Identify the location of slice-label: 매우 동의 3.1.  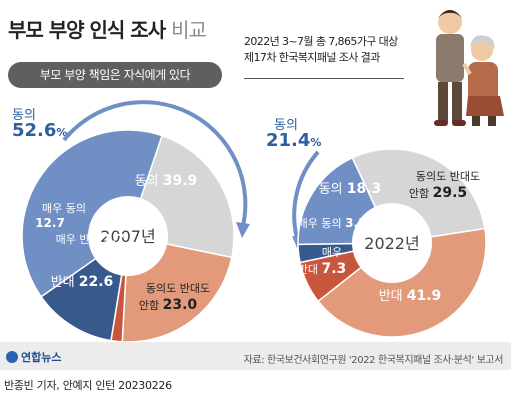
(332, 223).